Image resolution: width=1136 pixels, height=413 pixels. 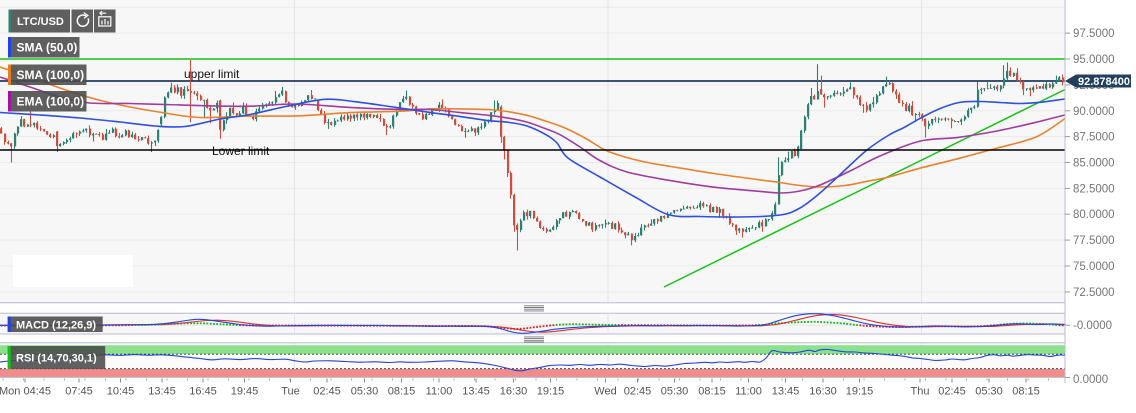 What do you see at coordinates (290, 392) in the screenshot?
I see `svg-text: Tue` at bounding box center [290, 392].